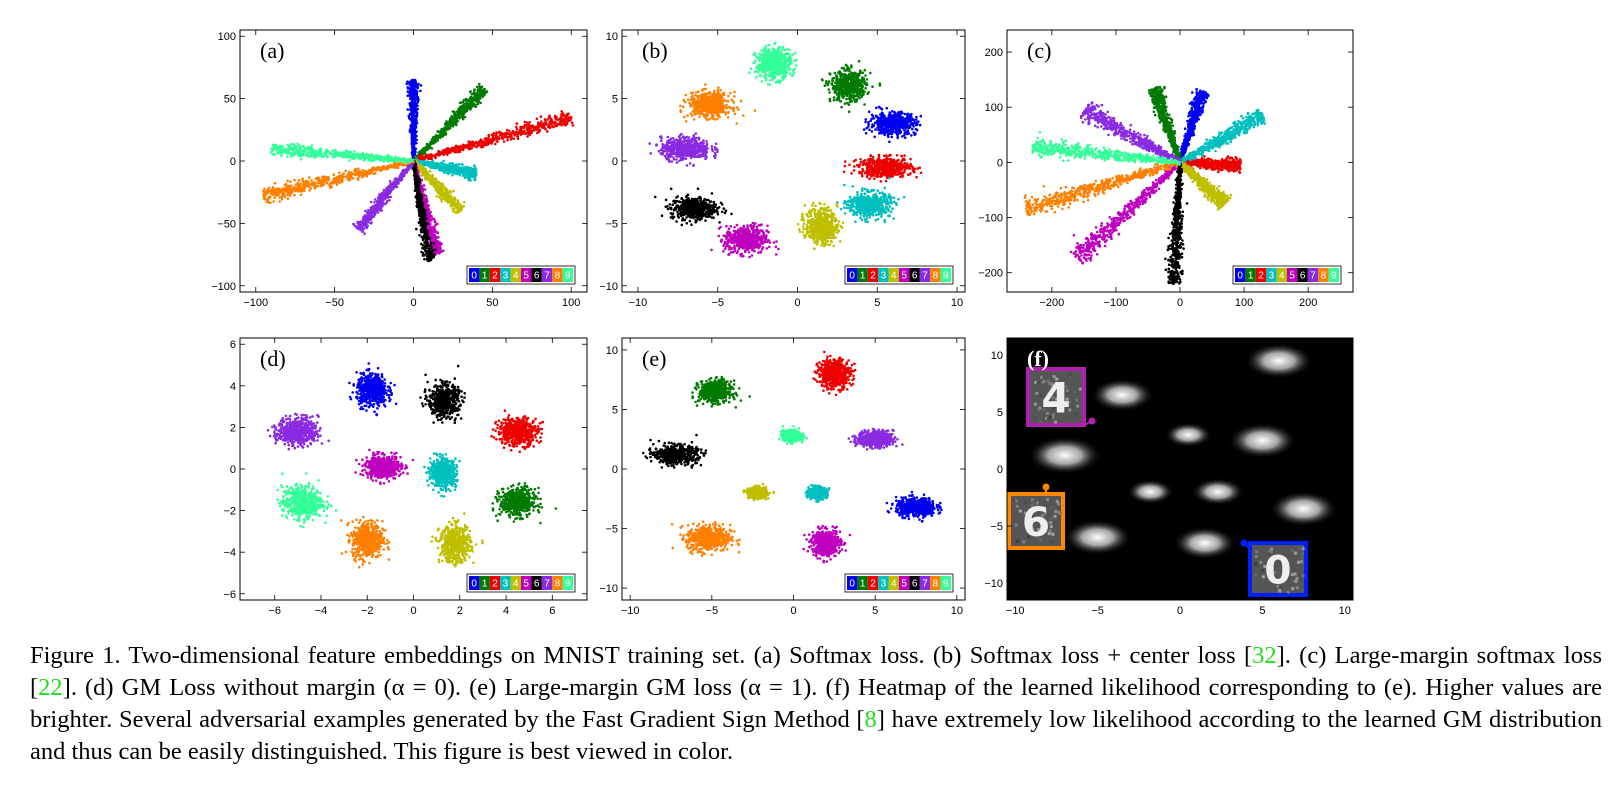  Describe the element at coordinates (894, 584) in the screenshot. I see `legend-label-4: 4` at that location.